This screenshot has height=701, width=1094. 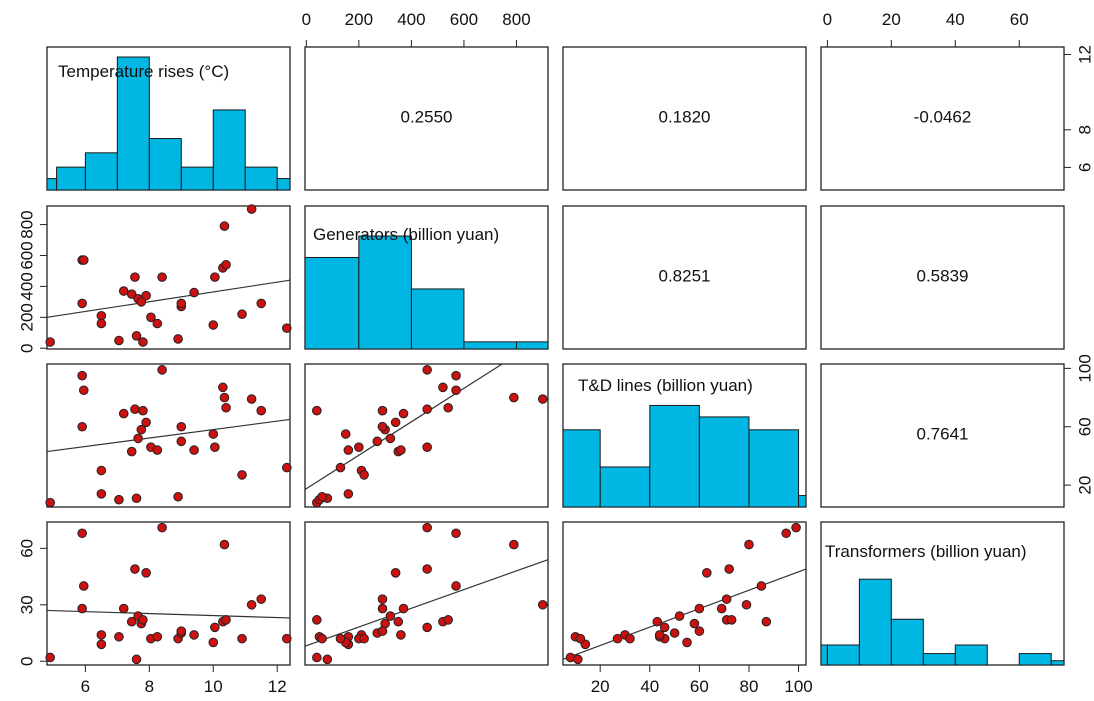 I want to click on top-tick-label: 40, so click(x=955, y=19).